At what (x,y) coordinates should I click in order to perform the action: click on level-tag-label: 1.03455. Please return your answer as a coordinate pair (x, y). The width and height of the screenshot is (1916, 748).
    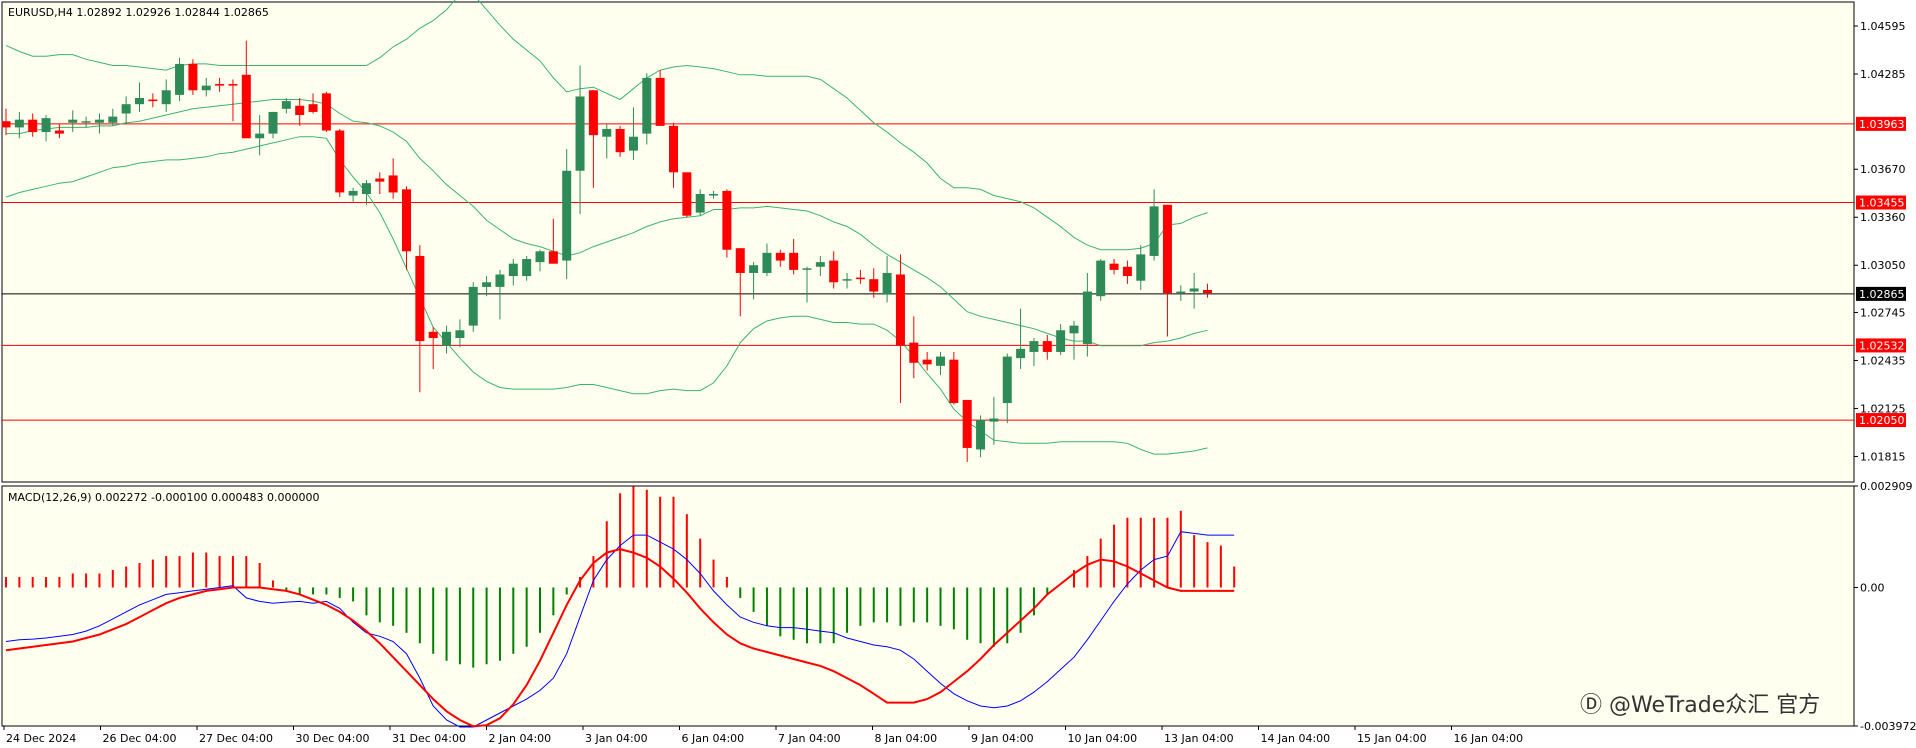
    Looking at the image, I should click on (1882, 203).